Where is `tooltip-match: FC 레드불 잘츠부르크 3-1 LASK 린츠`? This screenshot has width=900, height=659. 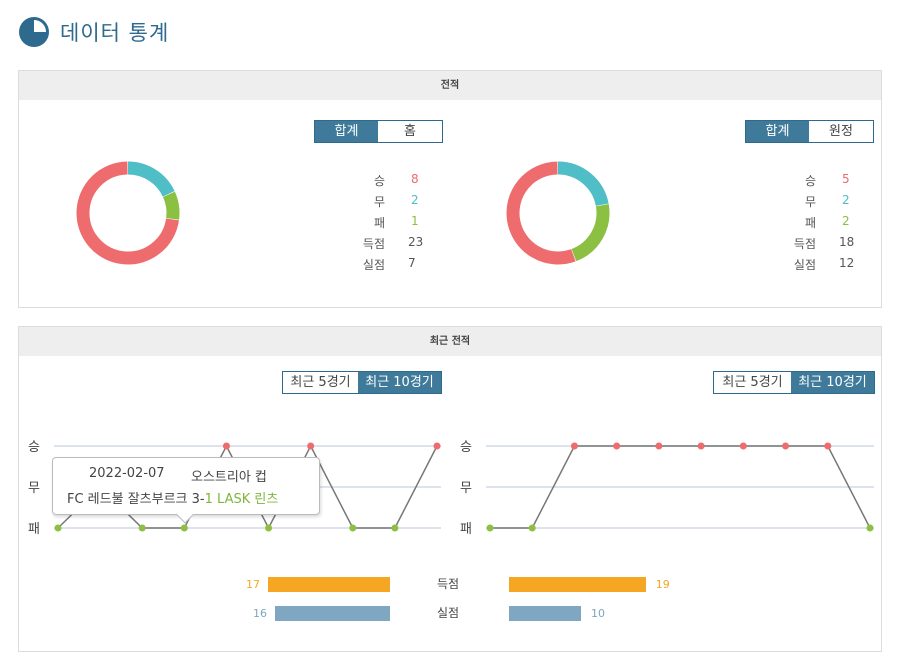
tooltip-match: FC 레드불 잘츠부르크 3-1 LASK 린츠 is located at coordinates (172, 497).